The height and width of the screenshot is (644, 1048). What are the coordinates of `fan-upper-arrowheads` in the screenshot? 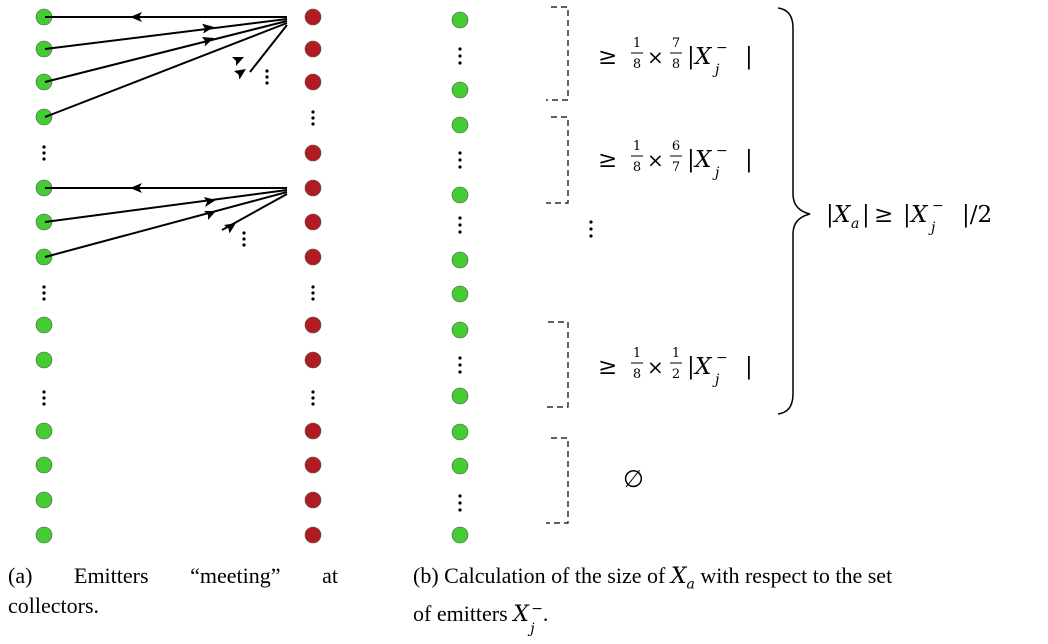 It's located at (188, 46).